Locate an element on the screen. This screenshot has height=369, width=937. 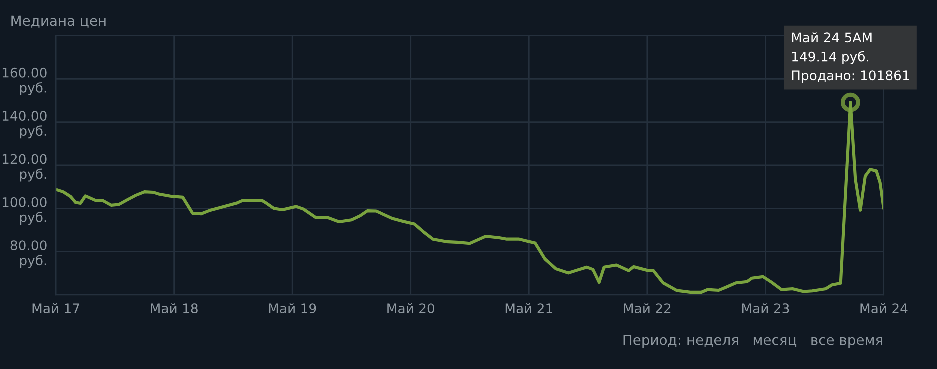
y-tick-label: 80.00 руб. is located at coordinates (28, 254).